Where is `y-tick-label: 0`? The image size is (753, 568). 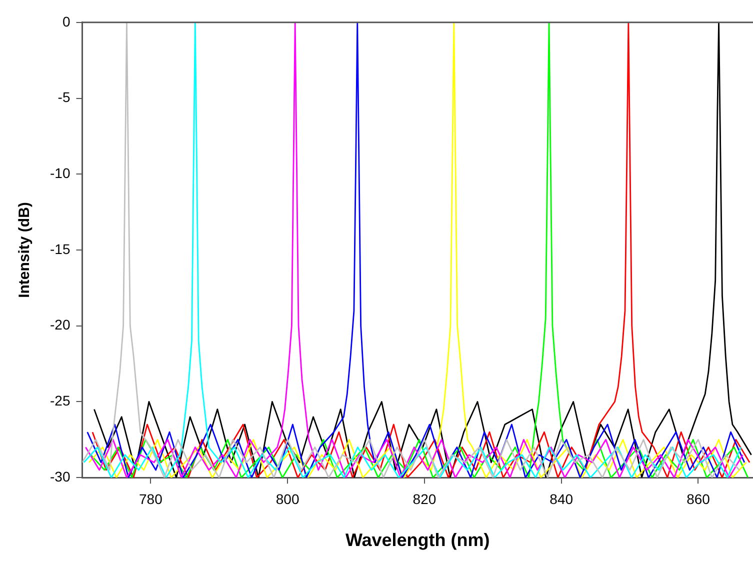
y-tick-label: 0 is located at coordinates (66, 21).